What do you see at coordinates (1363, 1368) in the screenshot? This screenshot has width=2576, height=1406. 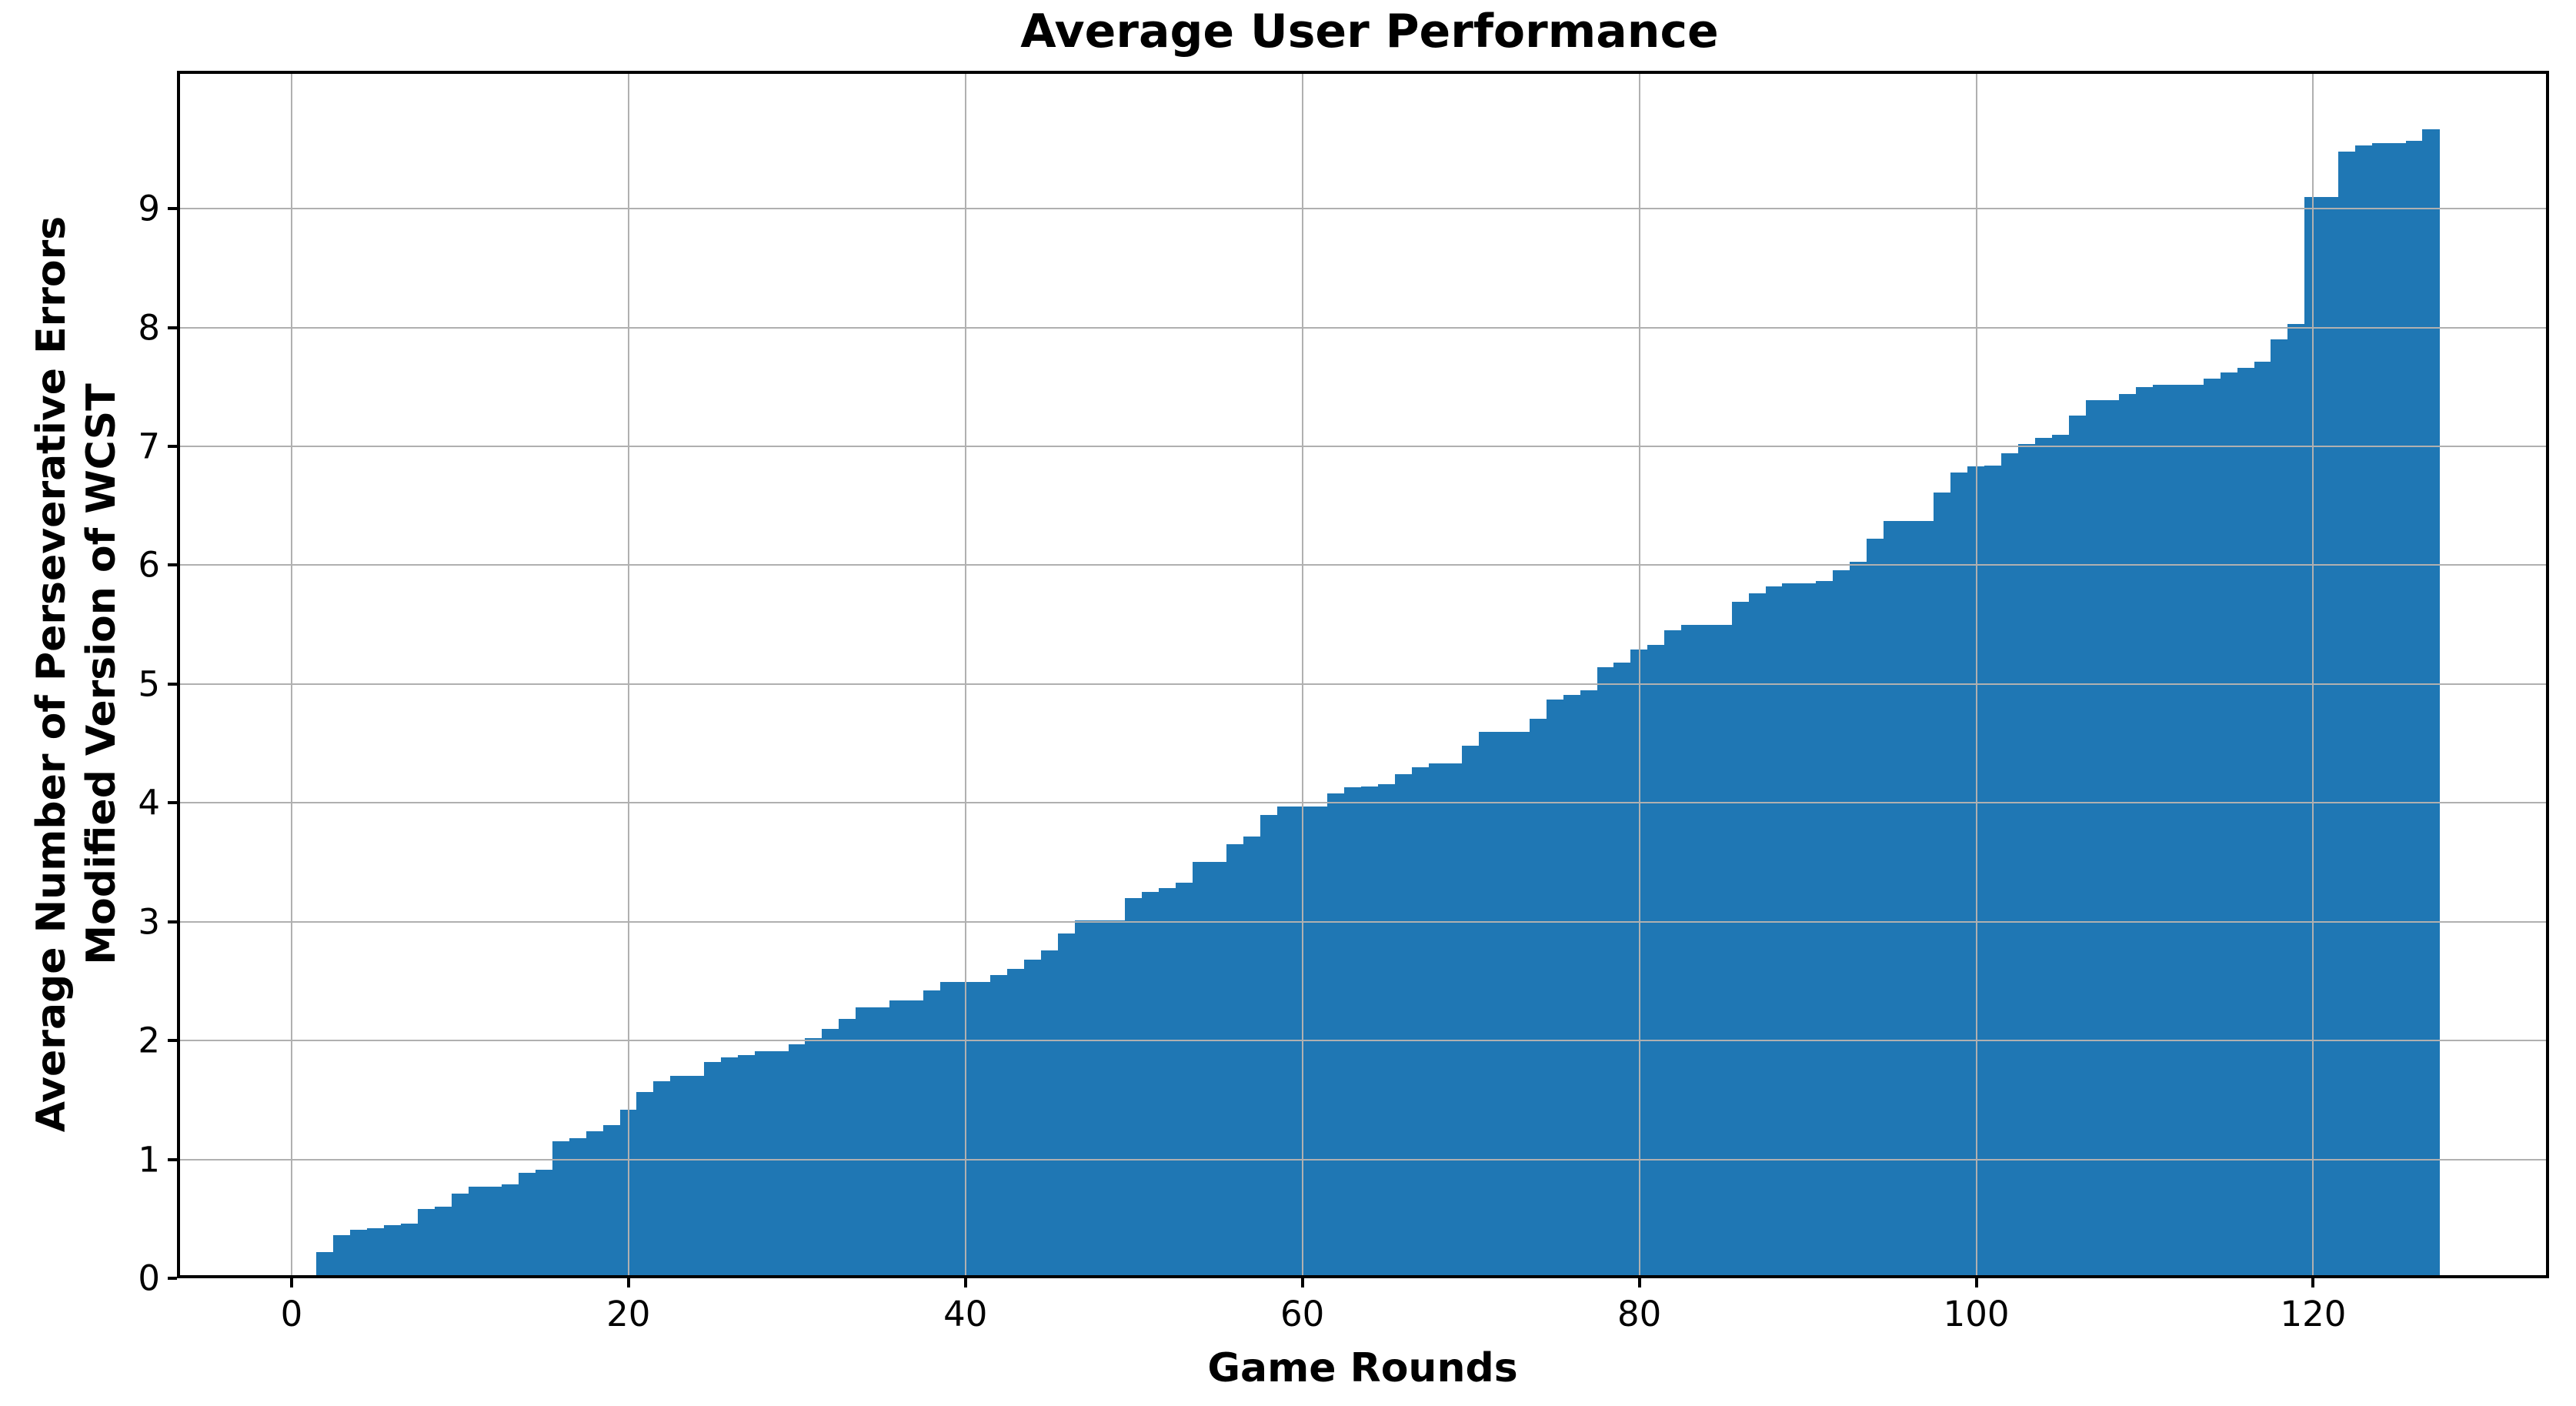 I see `x-axis-label: Game Rounds` at bounding box center [1363, 1368].